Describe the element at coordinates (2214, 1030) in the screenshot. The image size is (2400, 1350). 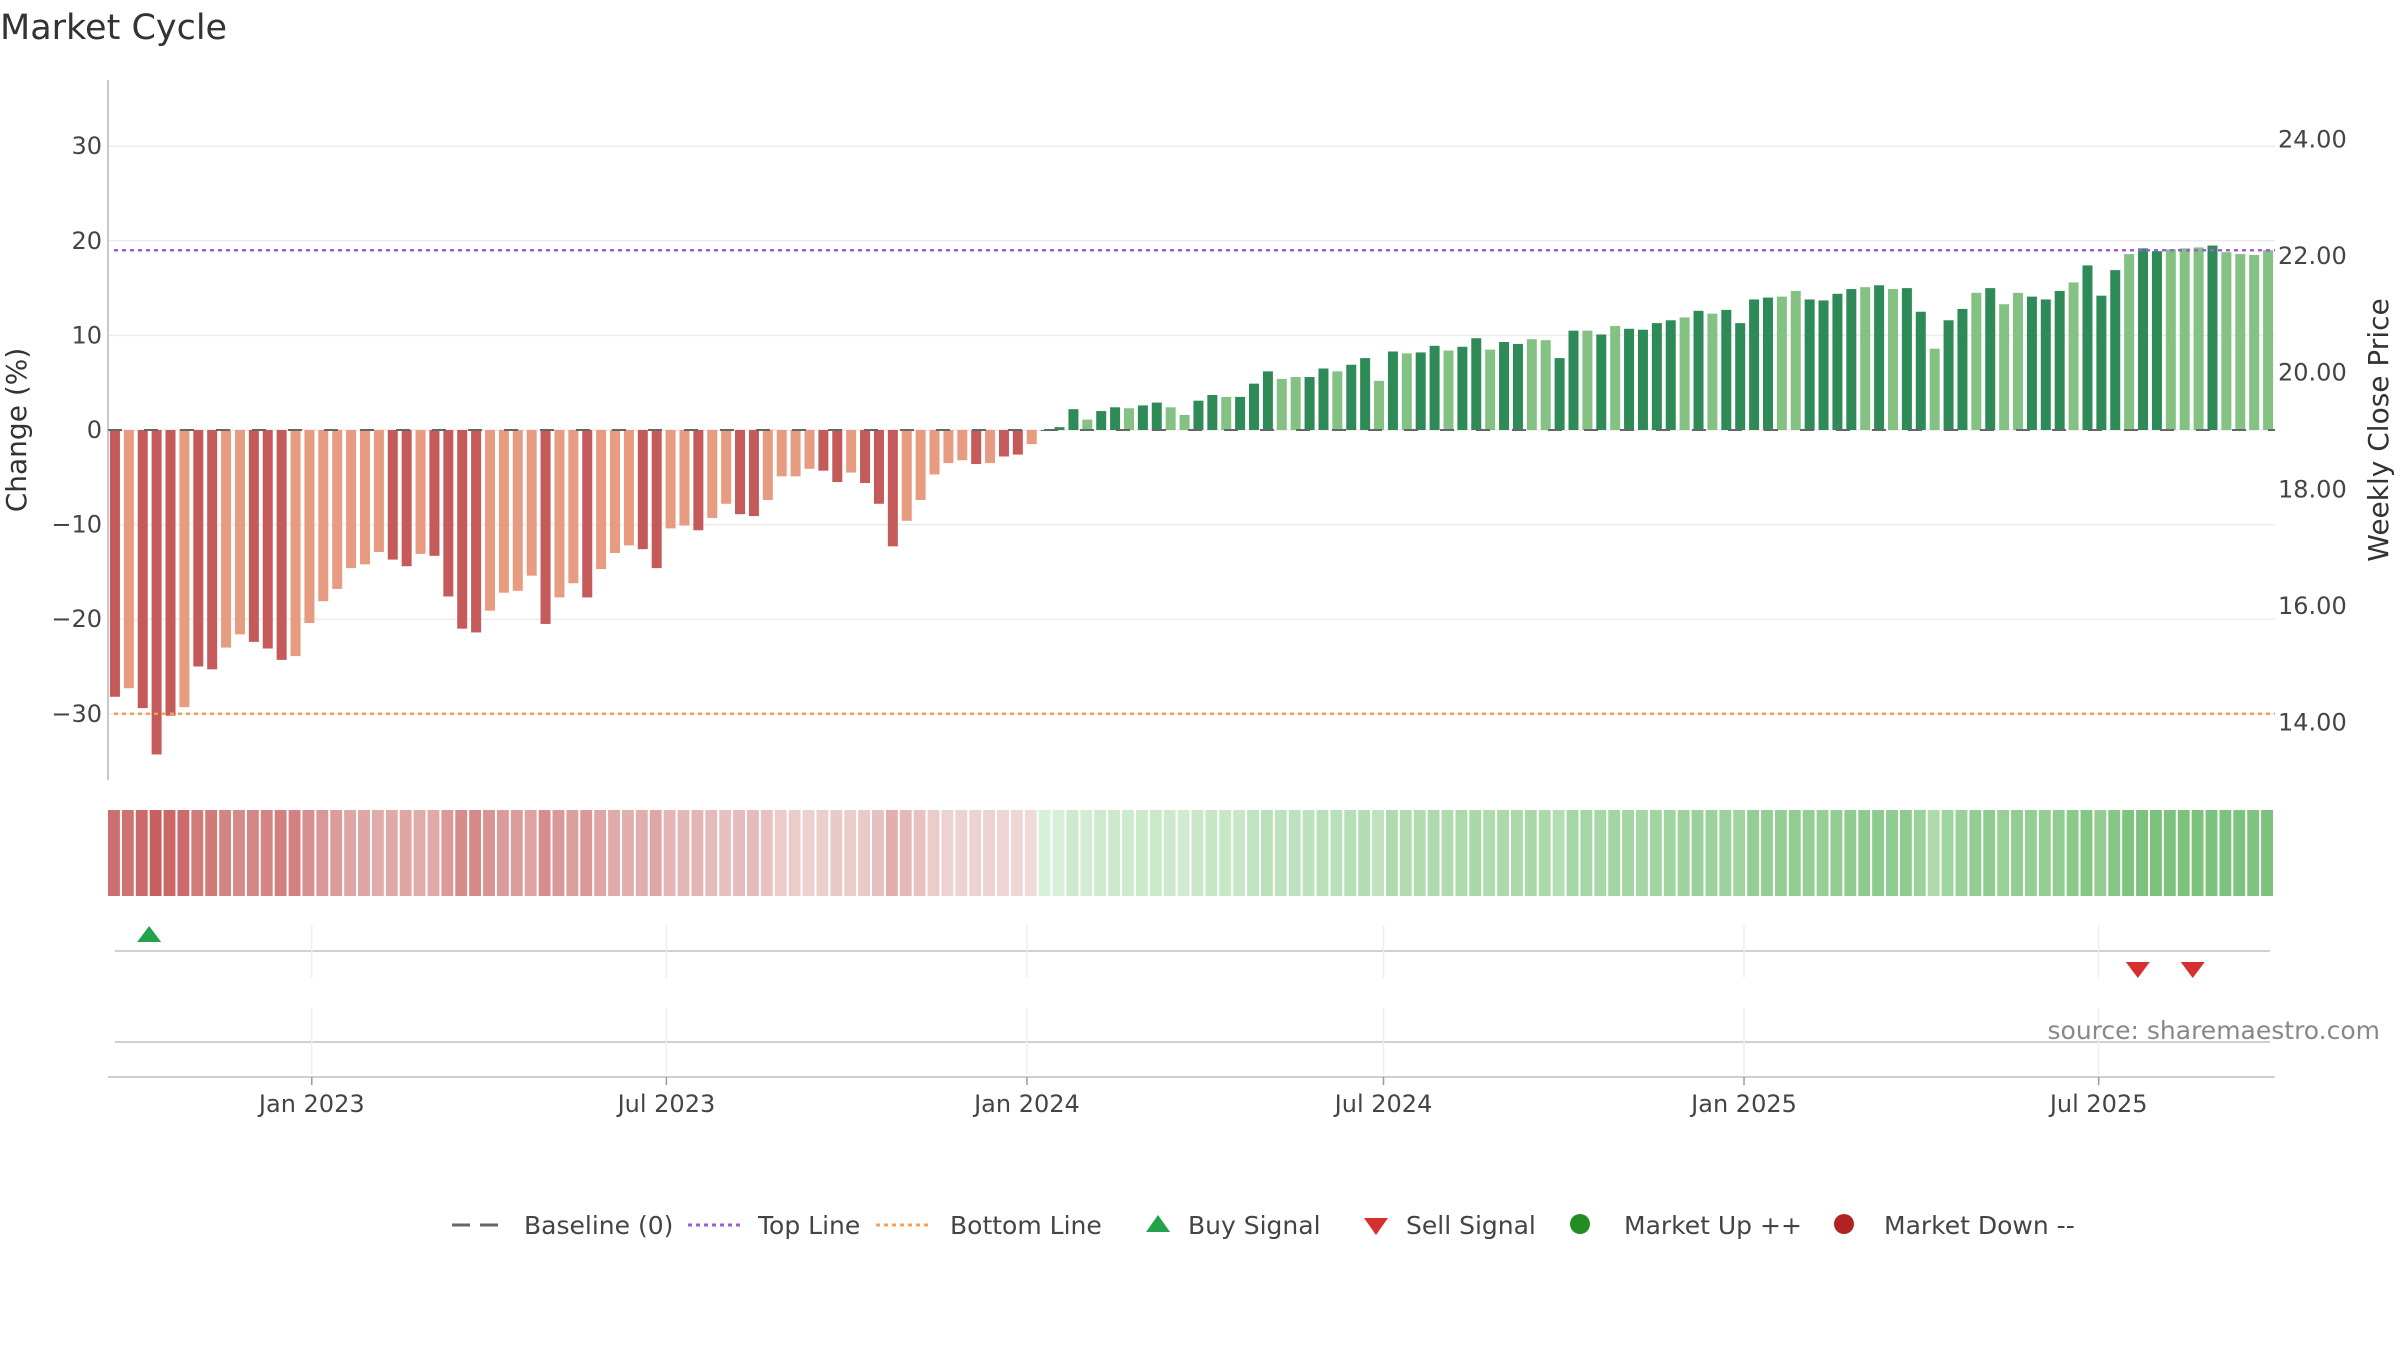
I see `source-text: source: sharemaestro.com` at that location.